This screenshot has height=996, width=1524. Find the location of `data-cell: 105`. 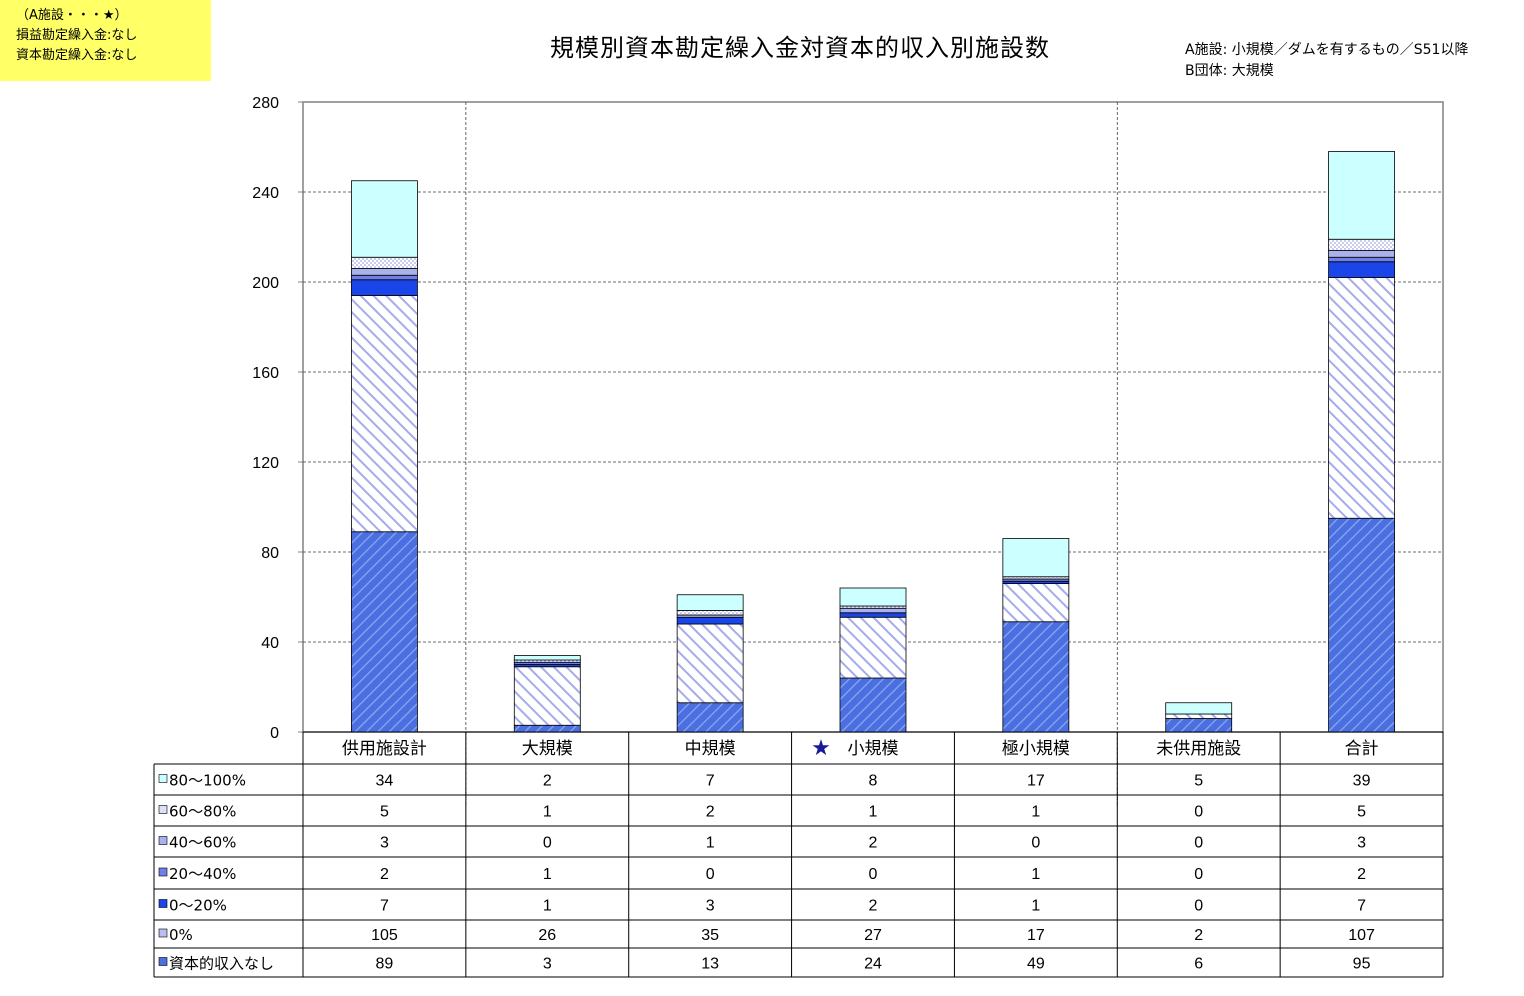

data-cell: 105 is located at coordinates (384, 935).